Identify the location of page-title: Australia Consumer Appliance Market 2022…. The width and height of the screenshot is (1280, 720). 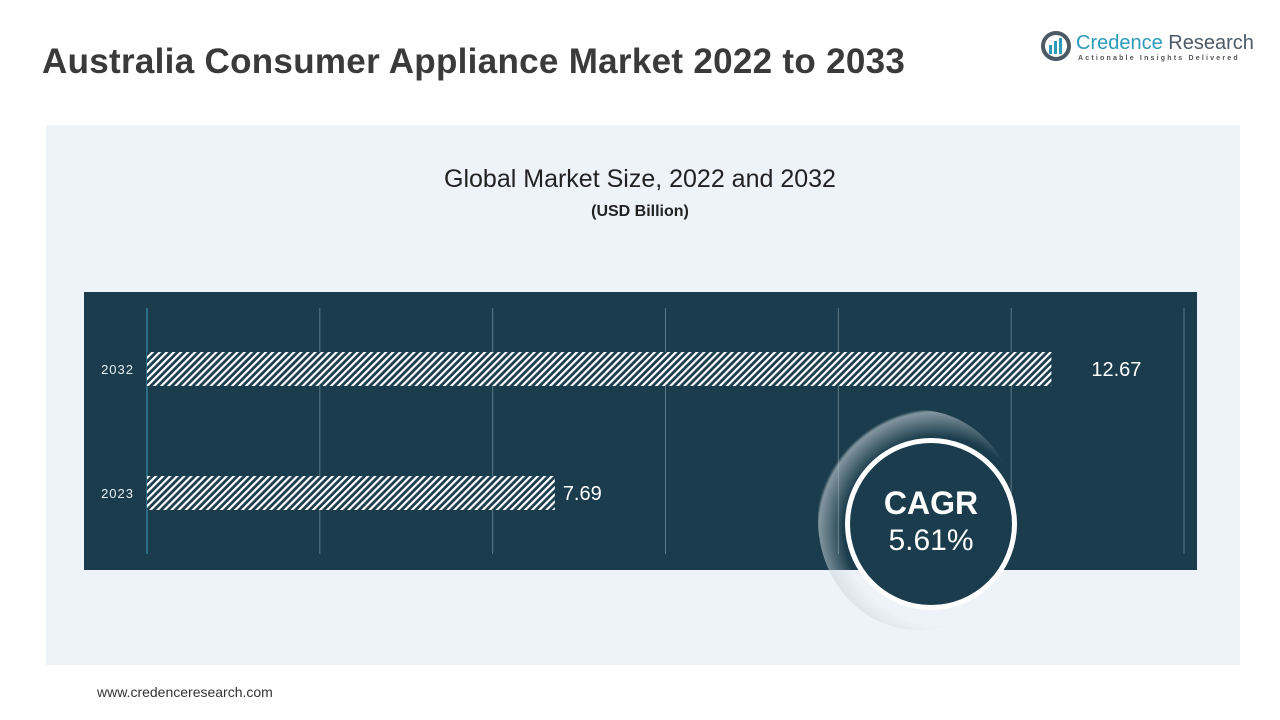
(474, 61).